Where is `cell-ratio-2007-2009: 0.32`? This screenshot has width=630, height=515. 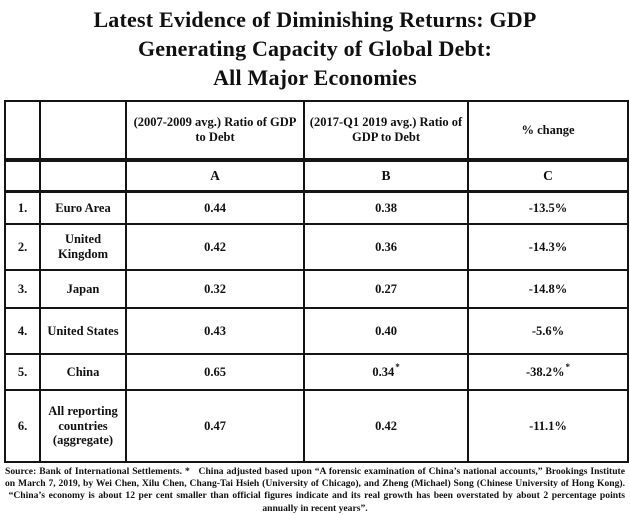 cell-ratio-2007-2009: 0.32 is located at coordinates (215, 289).